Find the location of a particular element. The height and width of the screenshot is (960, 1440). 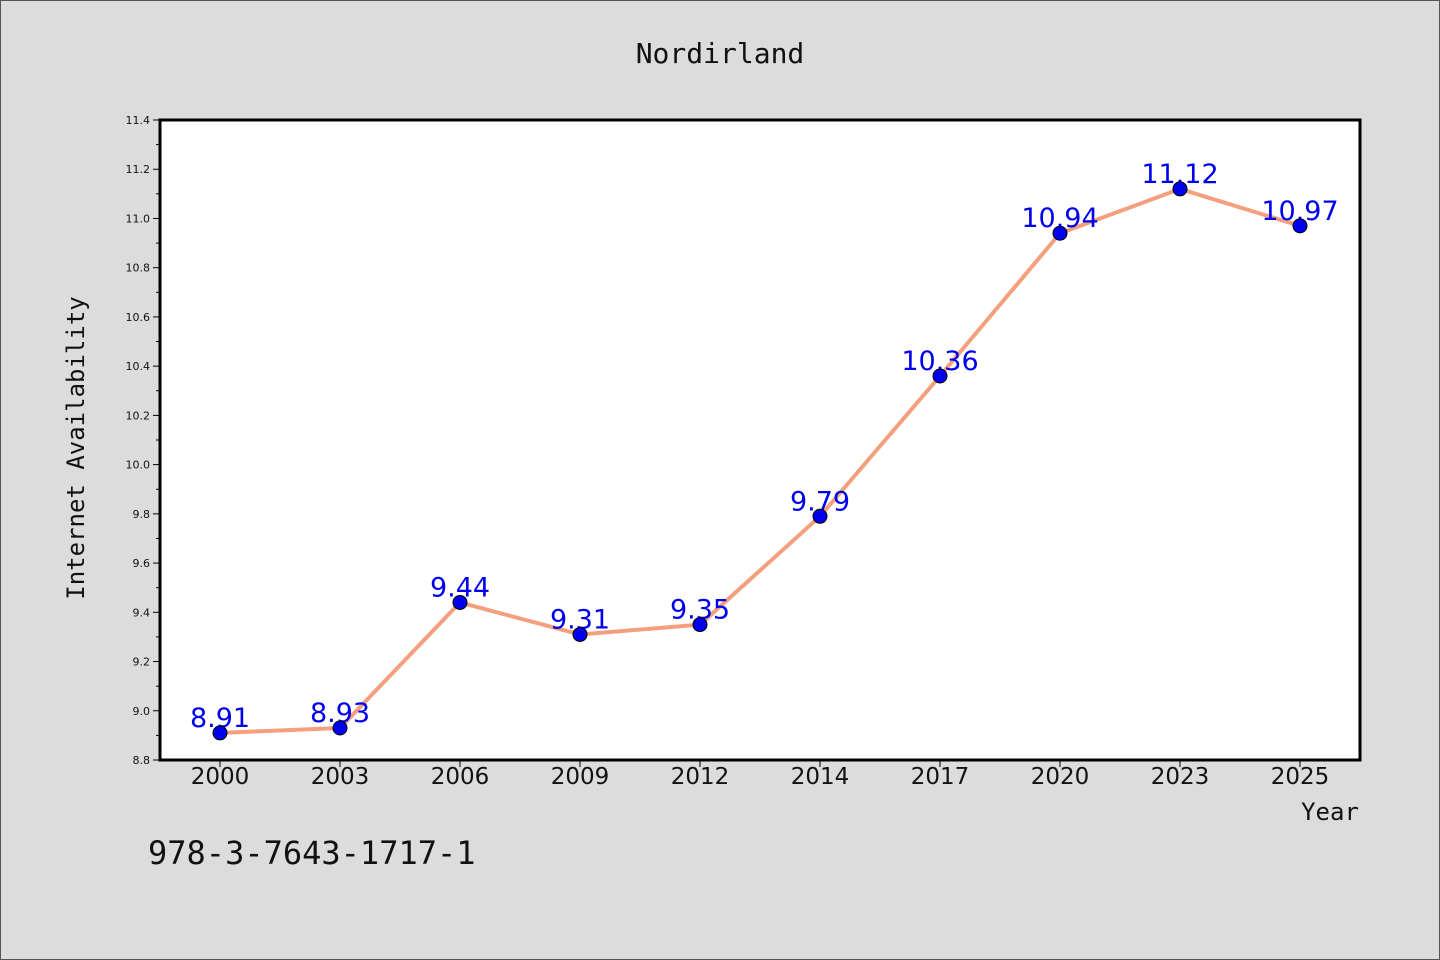

y-tick-label: 9.6 is located at coordinates (142, 563).